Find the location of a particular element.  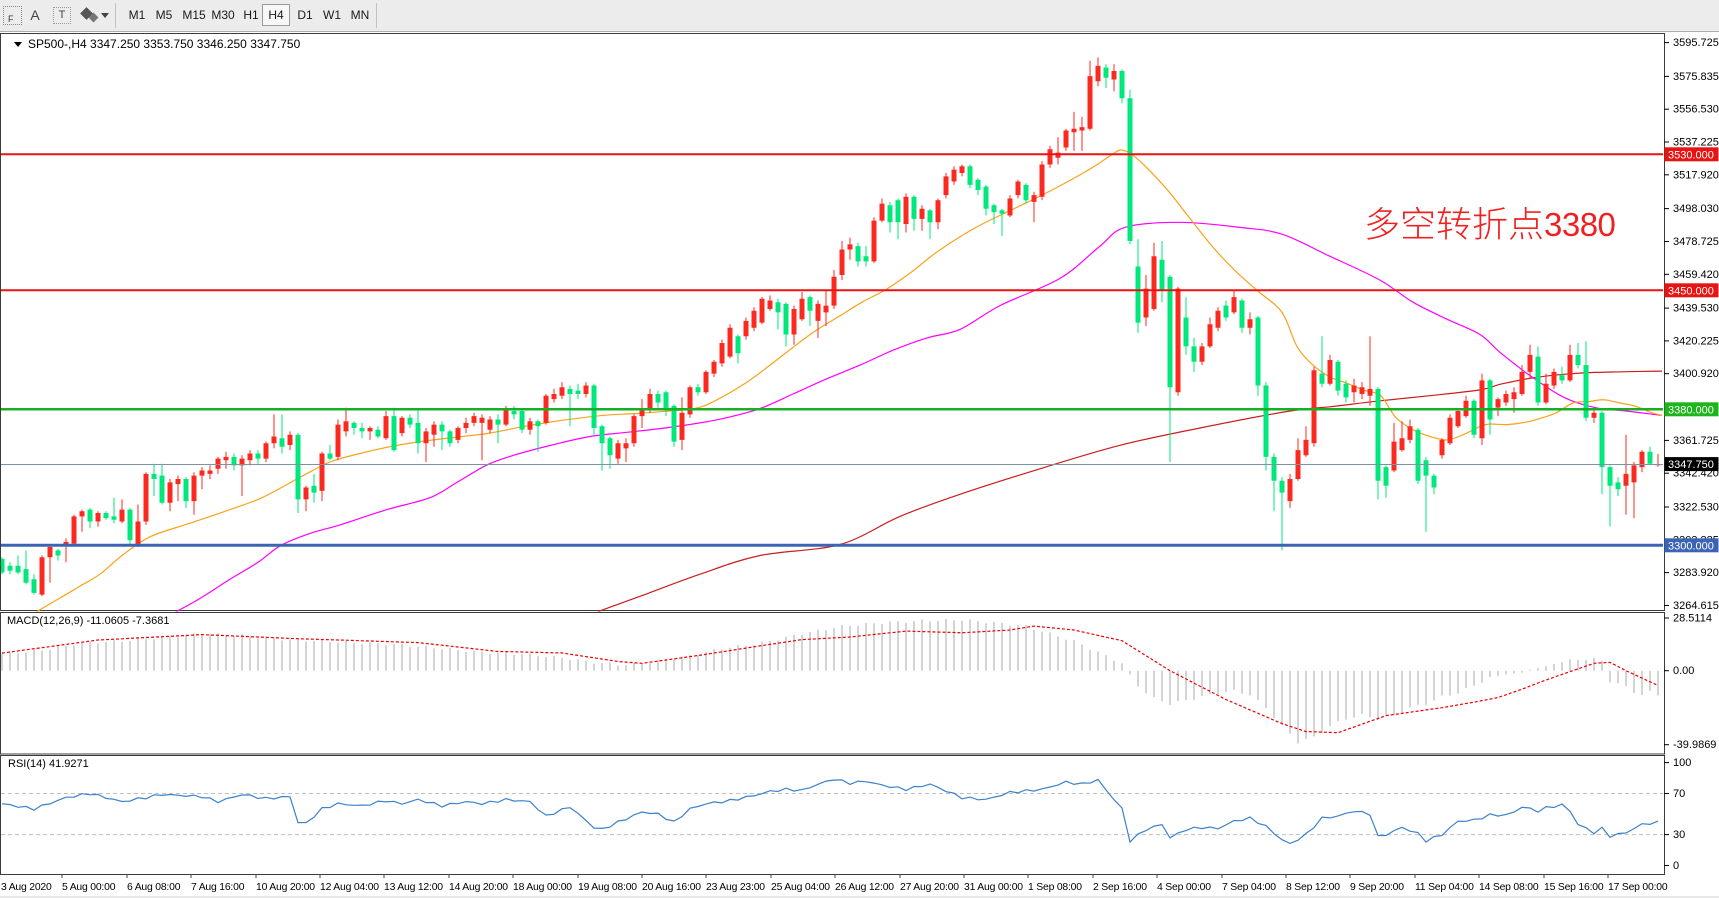

svg-text: 3478.725 is located at coordinates (1696, 242).